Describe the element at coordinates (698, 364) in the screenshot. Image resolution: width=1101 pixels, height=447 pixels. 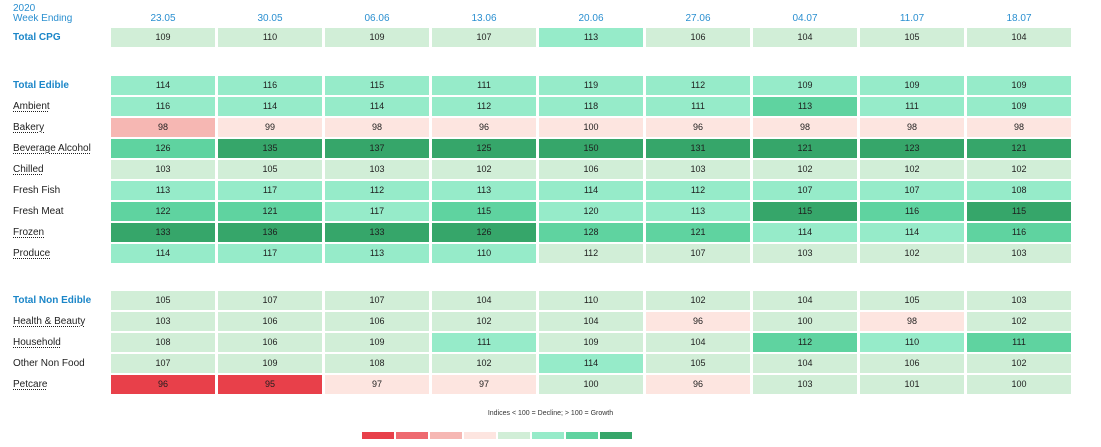
I see `cell-other-non-food-5: 105` at that location.